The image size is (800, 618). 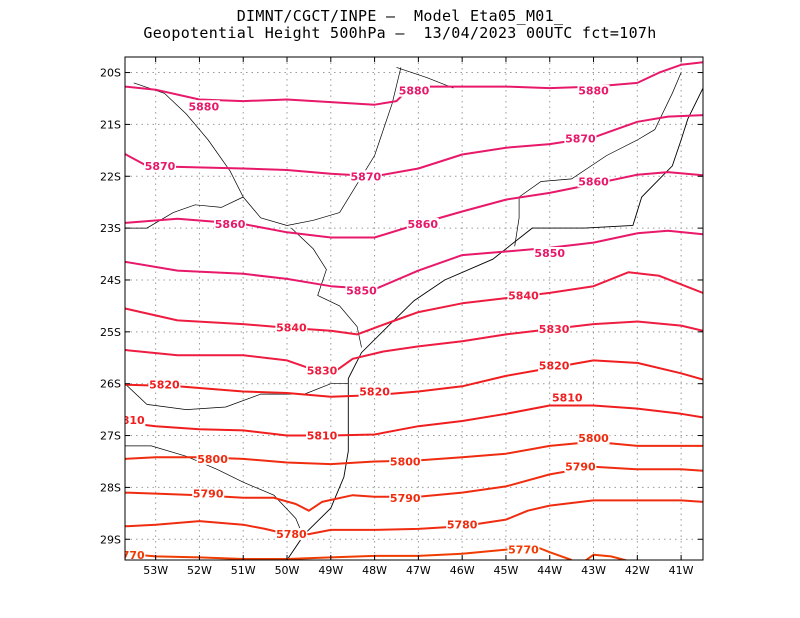 What do you see at coordinates (400, 16) in the screenshot?
I see `title-line-1: DIMNT/CGCT/INPE – Model Eta05_M01_` at bounding box center [400, 16].